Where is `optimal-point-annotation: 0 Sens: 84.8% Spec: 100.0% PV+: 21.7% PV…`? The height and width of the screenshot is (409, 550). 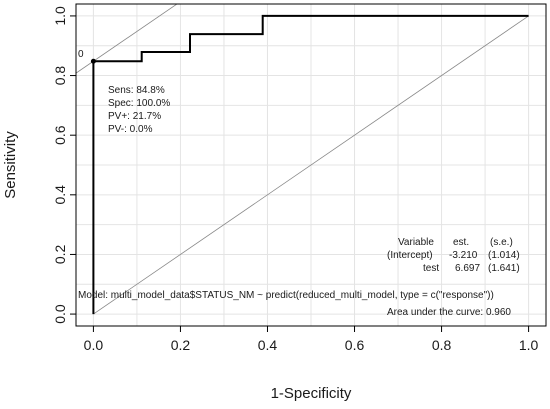
optimal-point-annotation: 0 Sens: 84.8% Spec: 100.0% PV+: 21.7% PV… is located at coordinates (124, 92).